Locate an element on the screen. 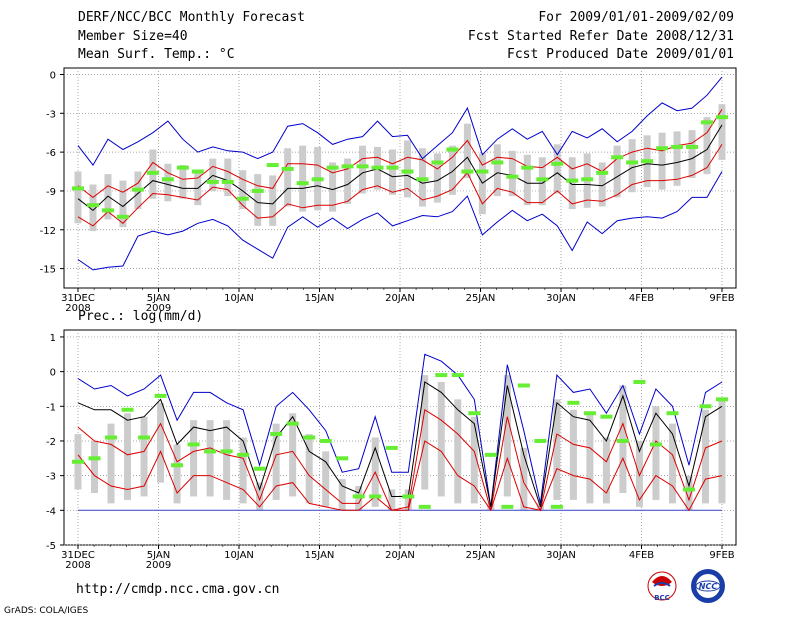  member-size-label: Member Size=40 is located at coordinates (133, 36).